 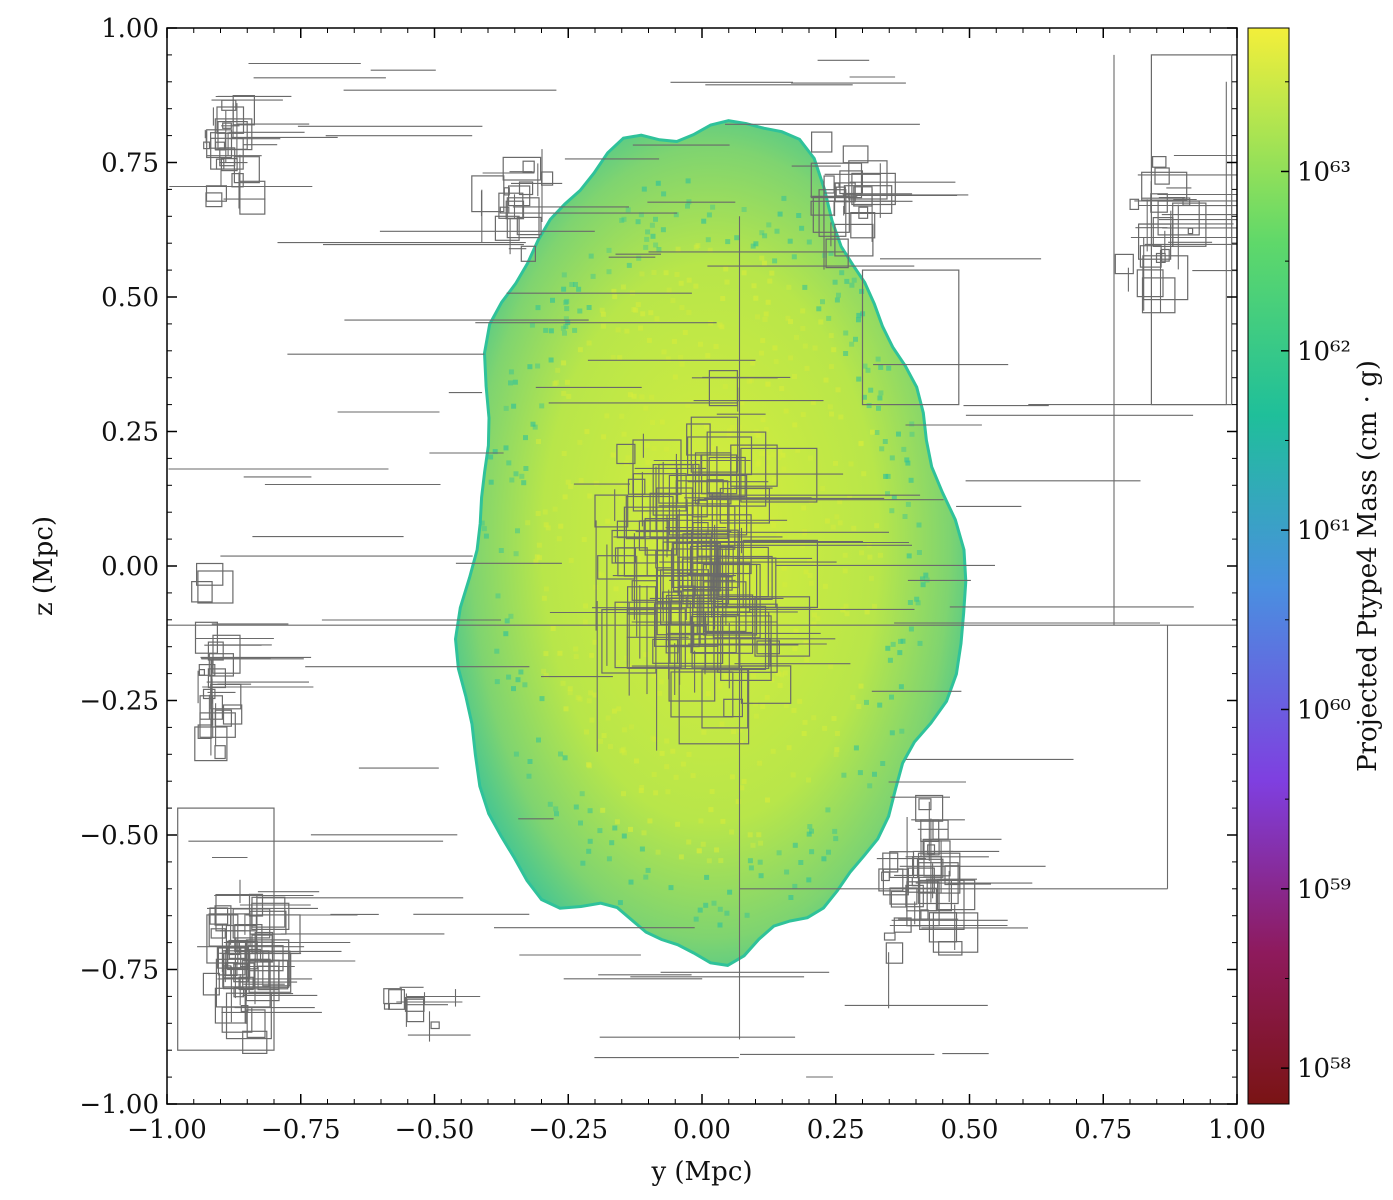 What do you see at coordinates (1237, 1130) in the screenshot?
I see `x-tick-label: 1.00` at bounding box center [1237, 1130].